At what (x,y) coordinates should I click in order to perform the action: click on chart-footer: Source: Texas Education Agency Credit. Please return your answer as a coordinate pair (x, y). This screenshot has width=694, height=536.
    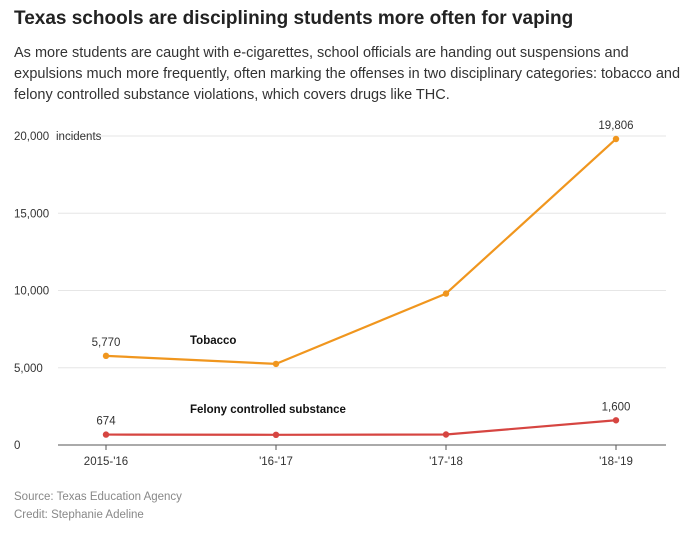
    Looking at the image, I should click on (98, 506).